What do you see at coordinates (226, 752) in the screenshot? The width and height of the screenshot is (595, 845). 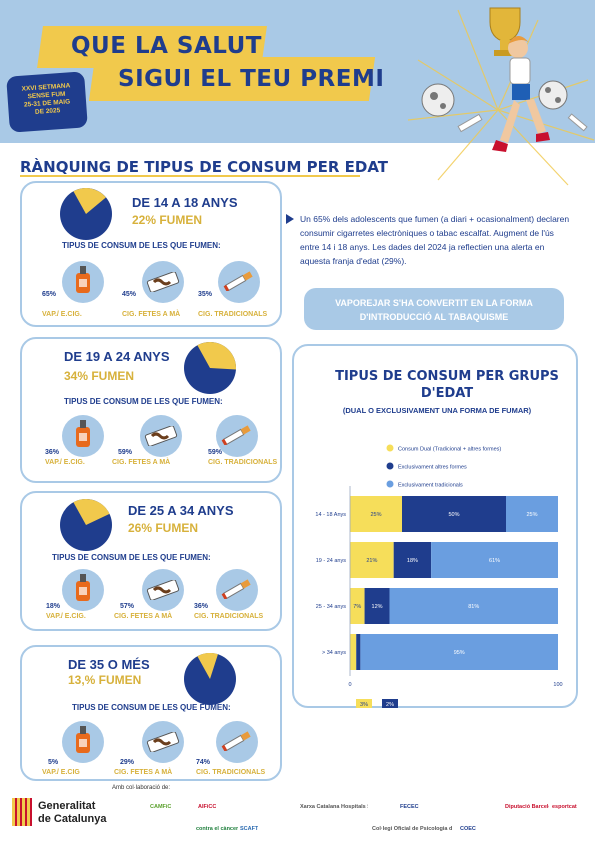 I see `consumption-item-traditional: 74% CIG. TRADICIONALS` at bounding box center [226, 752].